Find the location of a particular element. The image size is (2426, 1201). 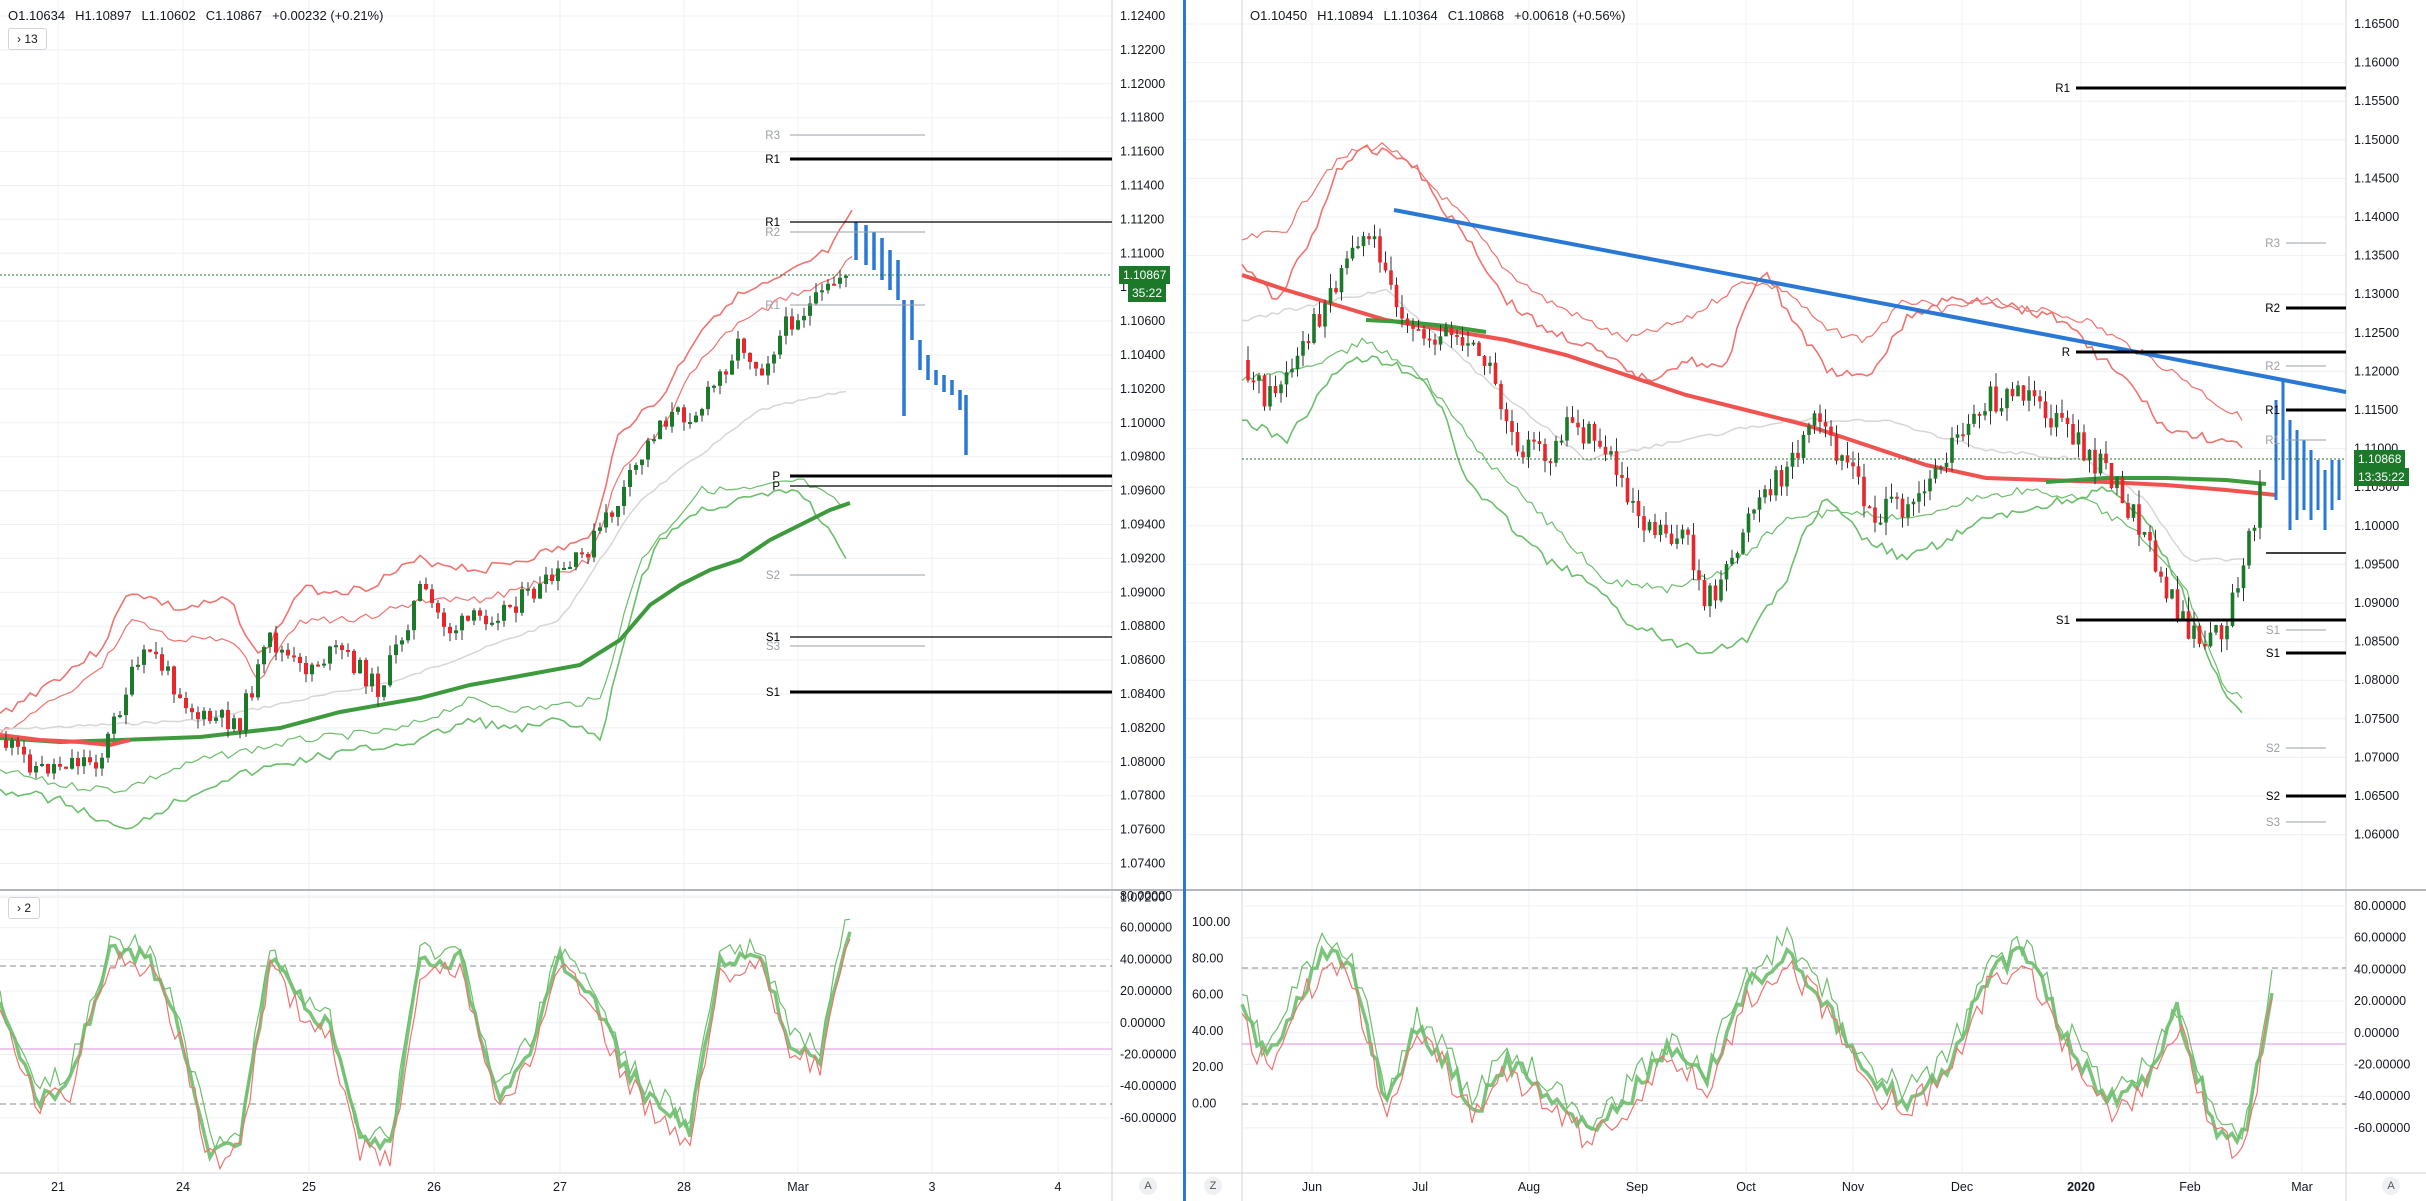

left-pivot-label: S2 is located at coordinates (773, 576).